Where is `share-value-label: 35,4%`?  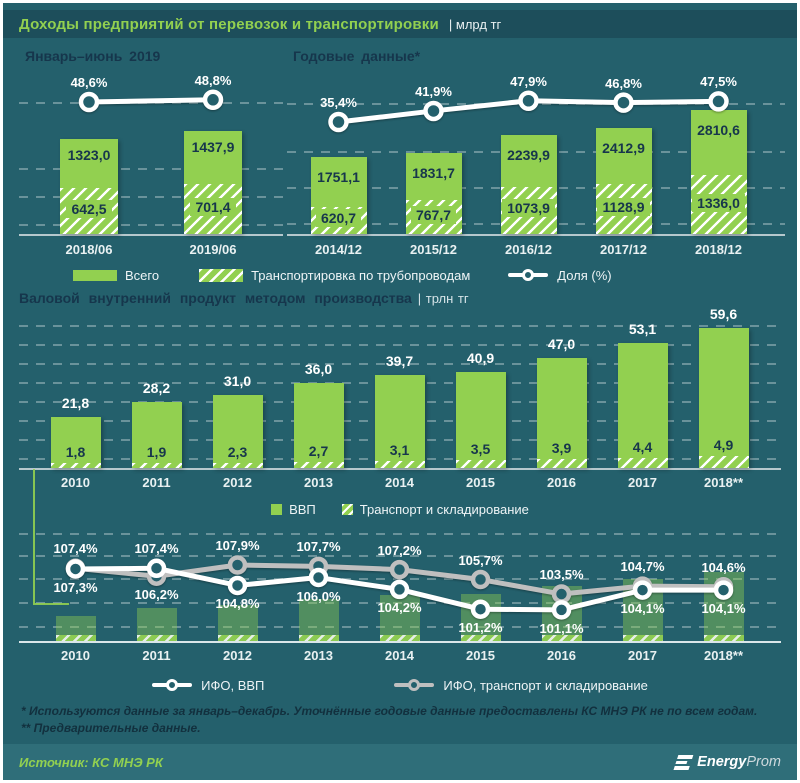 share-value-label: 35,4% is located at coordinates (338, 102).